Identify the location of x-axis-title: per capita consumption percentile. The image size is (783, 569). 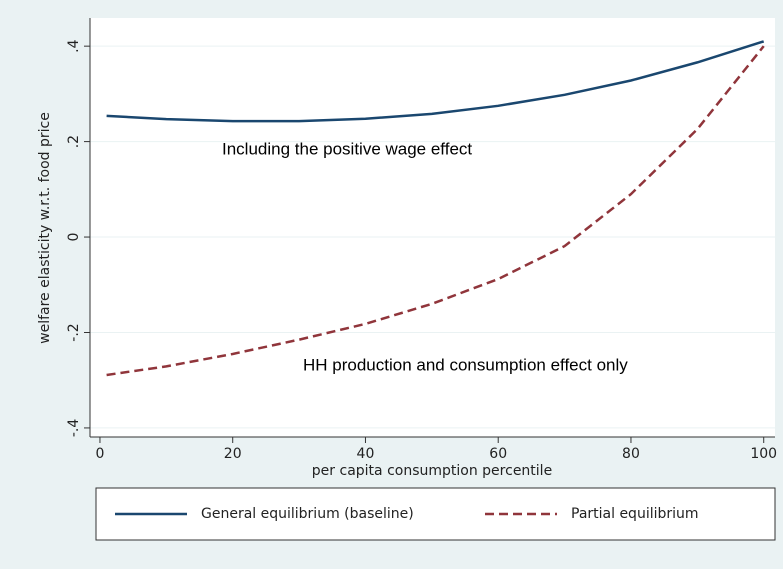
(432, 471).